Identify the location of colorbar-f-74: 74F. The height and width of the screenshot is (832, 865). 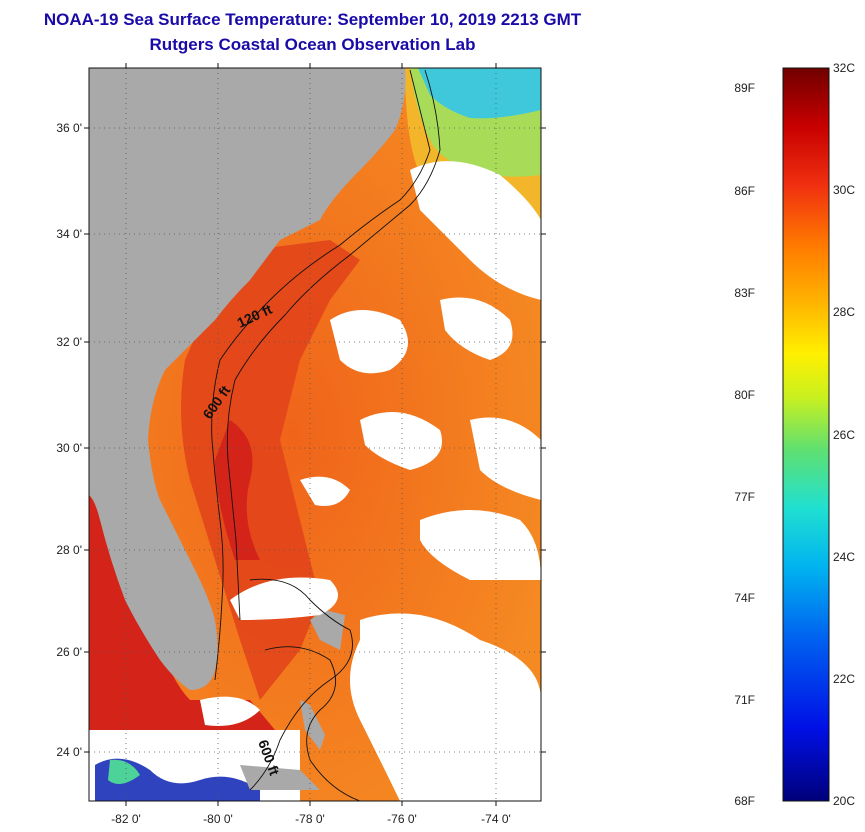
(744, 598).